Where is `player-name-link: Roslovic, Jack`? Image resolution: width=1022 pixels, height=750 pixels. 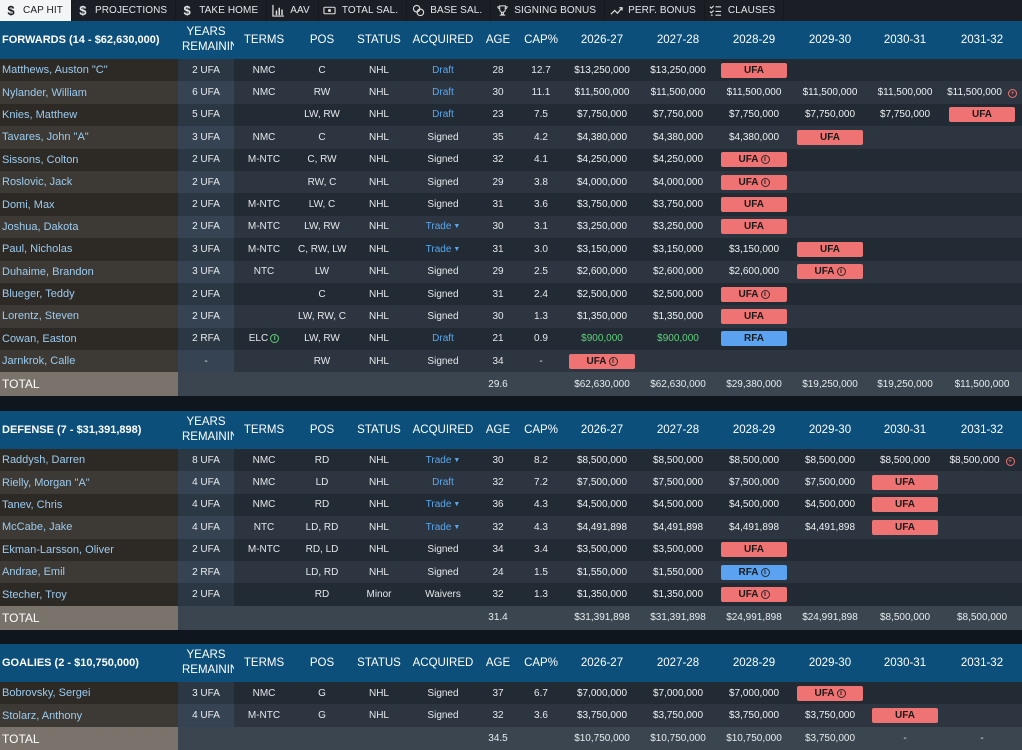 player-name-link: Roslovic, Jack is located at coordinates (89, 182).